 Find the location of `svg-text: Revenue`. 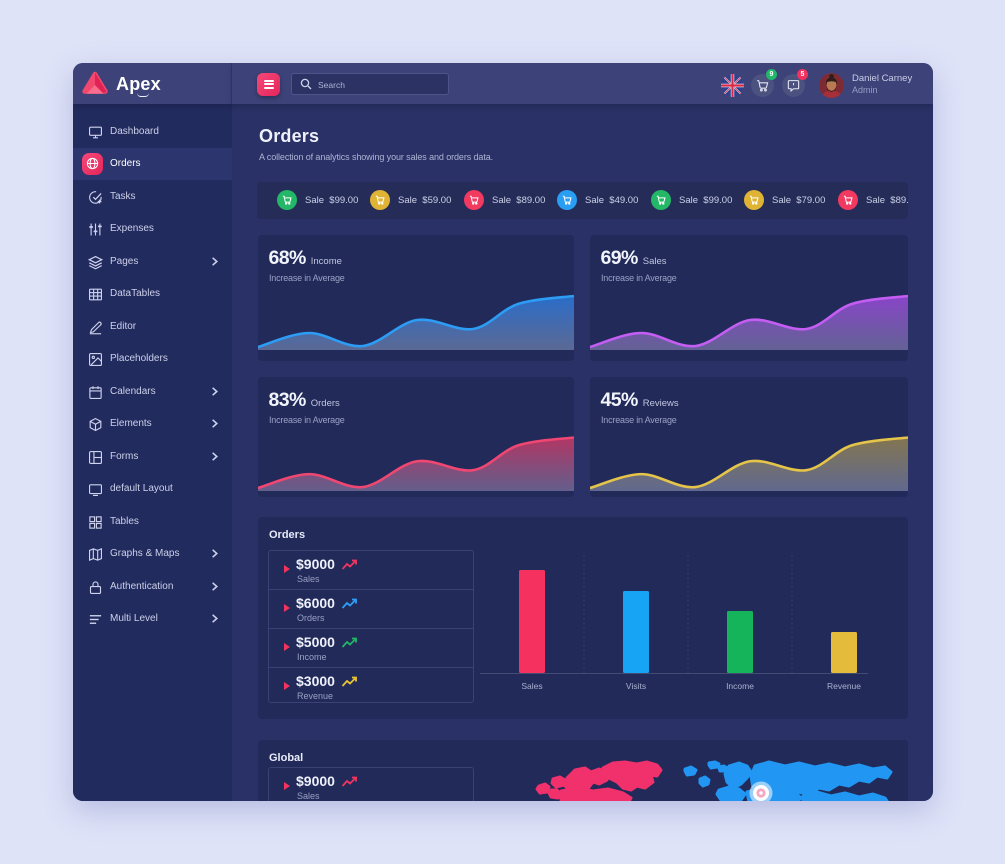

svg-text: Revenue is located at coordinates (844, 686).